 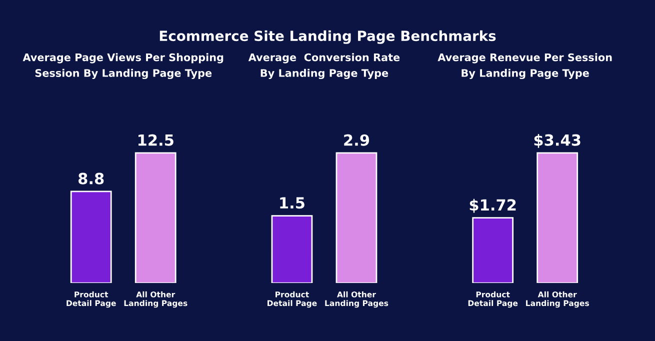 What do you see at coordinates (324, 66) in the screenshot?
I see `chart-title: Average Conversion Rate By Landing Page Type` at bounding box center [324, 66].